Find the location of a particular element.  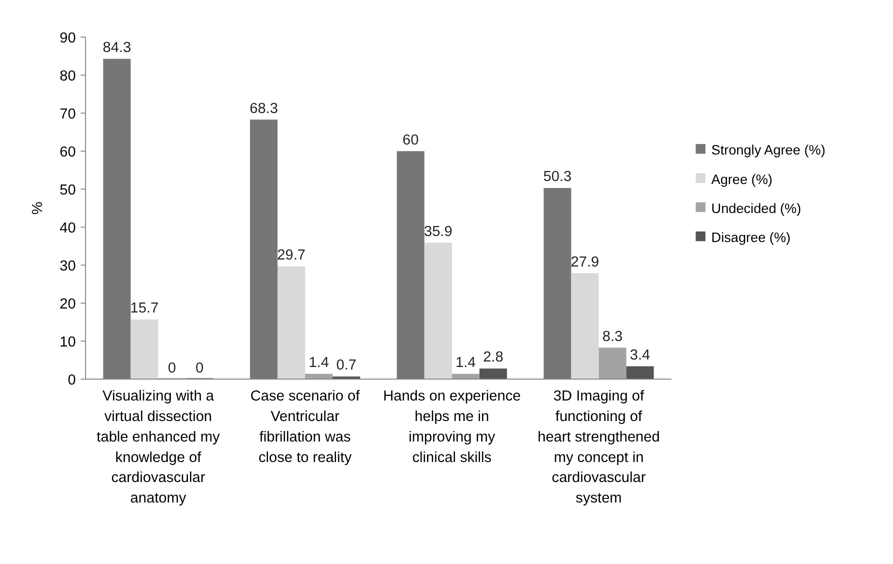

y-tick-label: 50 is located at coordinates (68, 190).